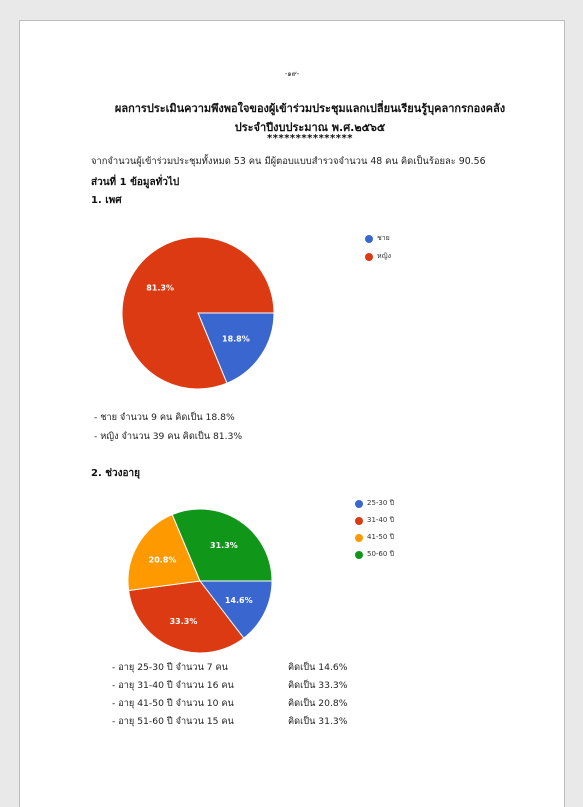  I want to click on legend-swatch-female, so click(369, 257).